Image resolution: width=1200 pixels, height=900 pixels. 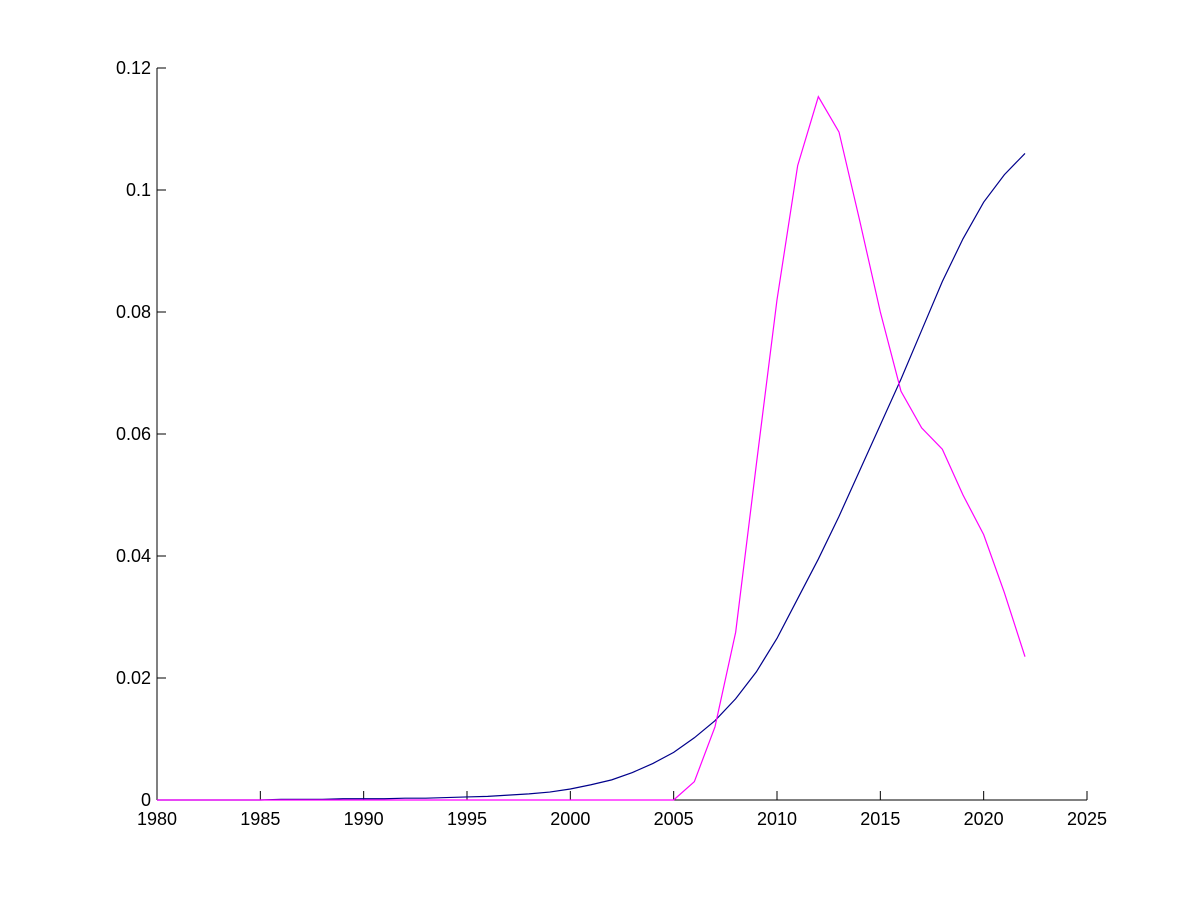 What do you see at coordinates (880, 819) in the screenshot?
I see `x-tick-label: 2015` at bounding box center [880, 819].